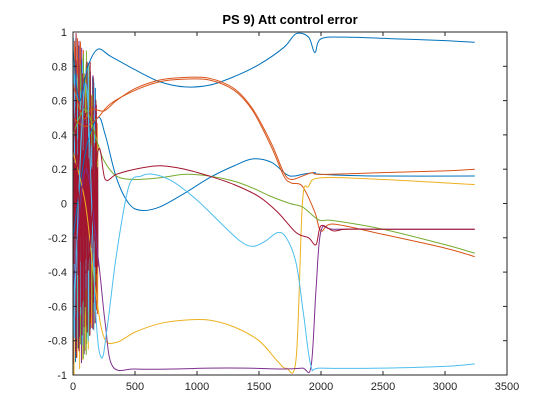  I want to click on chart-title: PS 9) Att control error, so click(289, 19).